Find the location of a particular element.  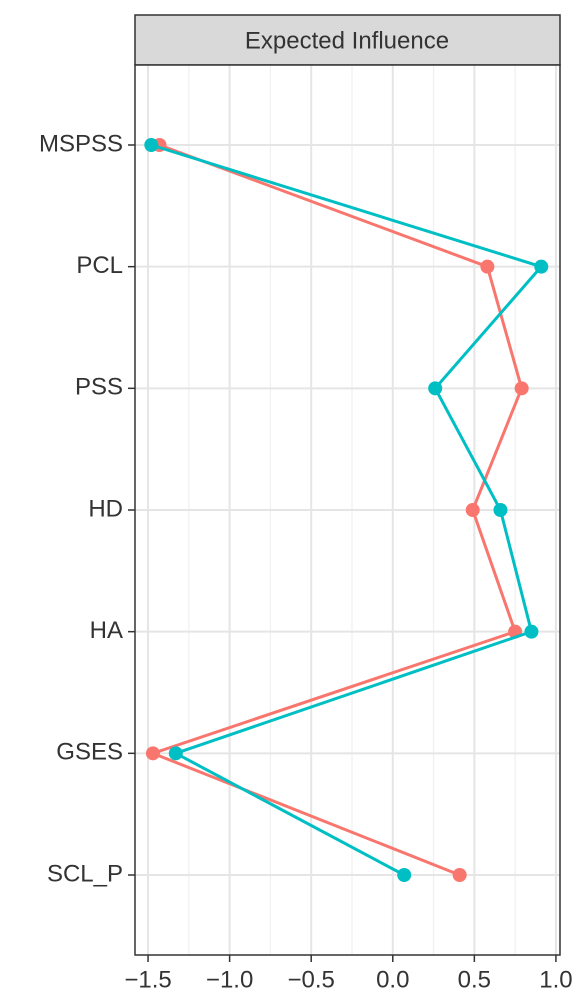

y-tick-label: GSES is located at coordinates (89, 752).